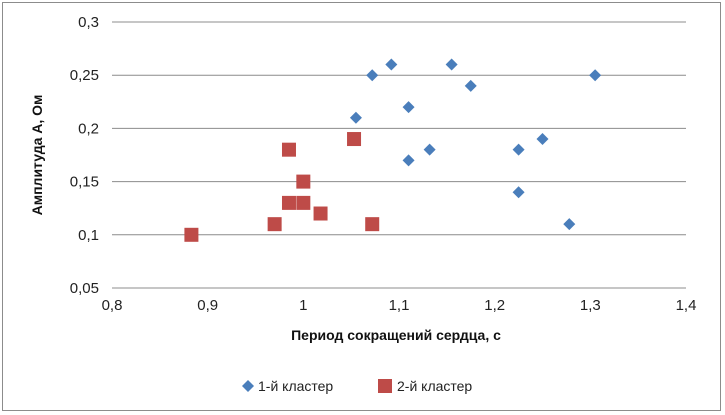 The width and height of the screenshot is (725, 415). Describe the element at coordinates (686, 305) in the screenshot. I see `x-tick-label: 1,4` at that location.